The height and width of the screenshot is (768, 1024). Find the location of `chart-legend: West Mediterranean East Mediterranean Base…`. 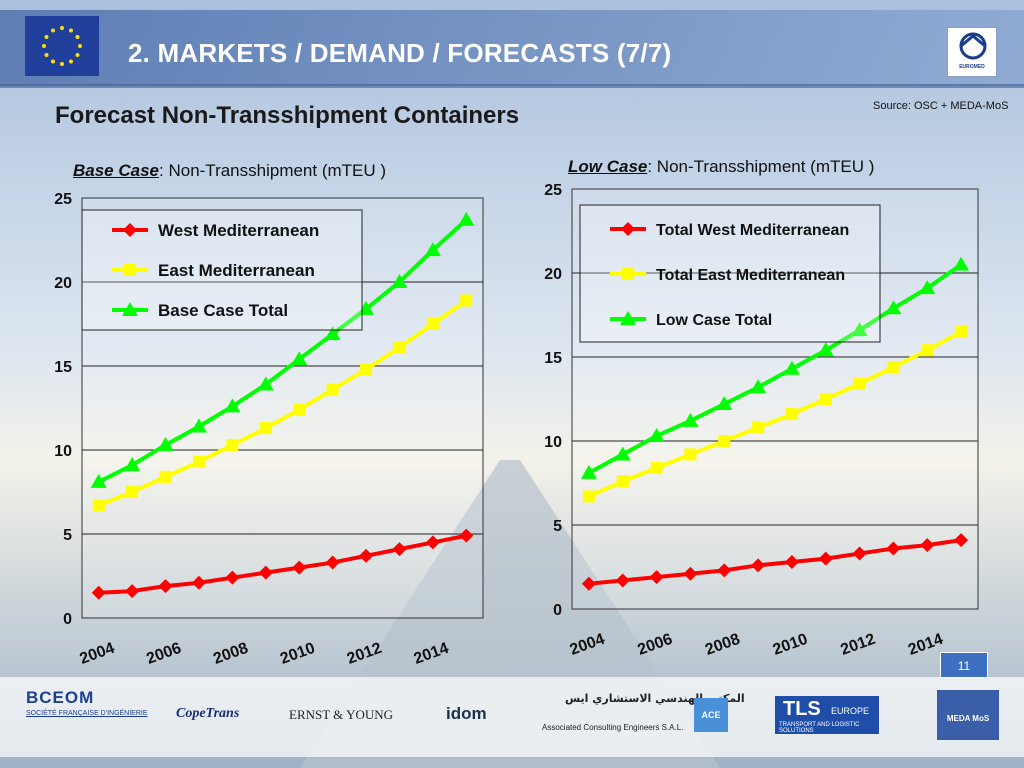

chart-legend: West Mediterranean East Mediterranean Base… is located at coordinates (222, 270).